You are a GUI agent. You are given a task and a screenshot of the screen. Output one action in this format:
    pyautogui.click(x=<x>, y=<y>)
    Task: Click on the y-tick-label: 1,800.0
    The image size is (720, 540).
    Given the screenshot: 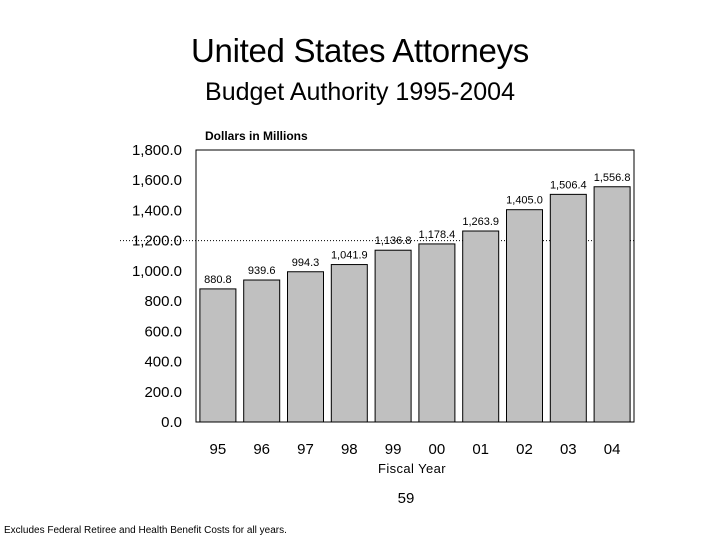 What is the action you would take?
    pyautogui.click(x=157, y=150)
    